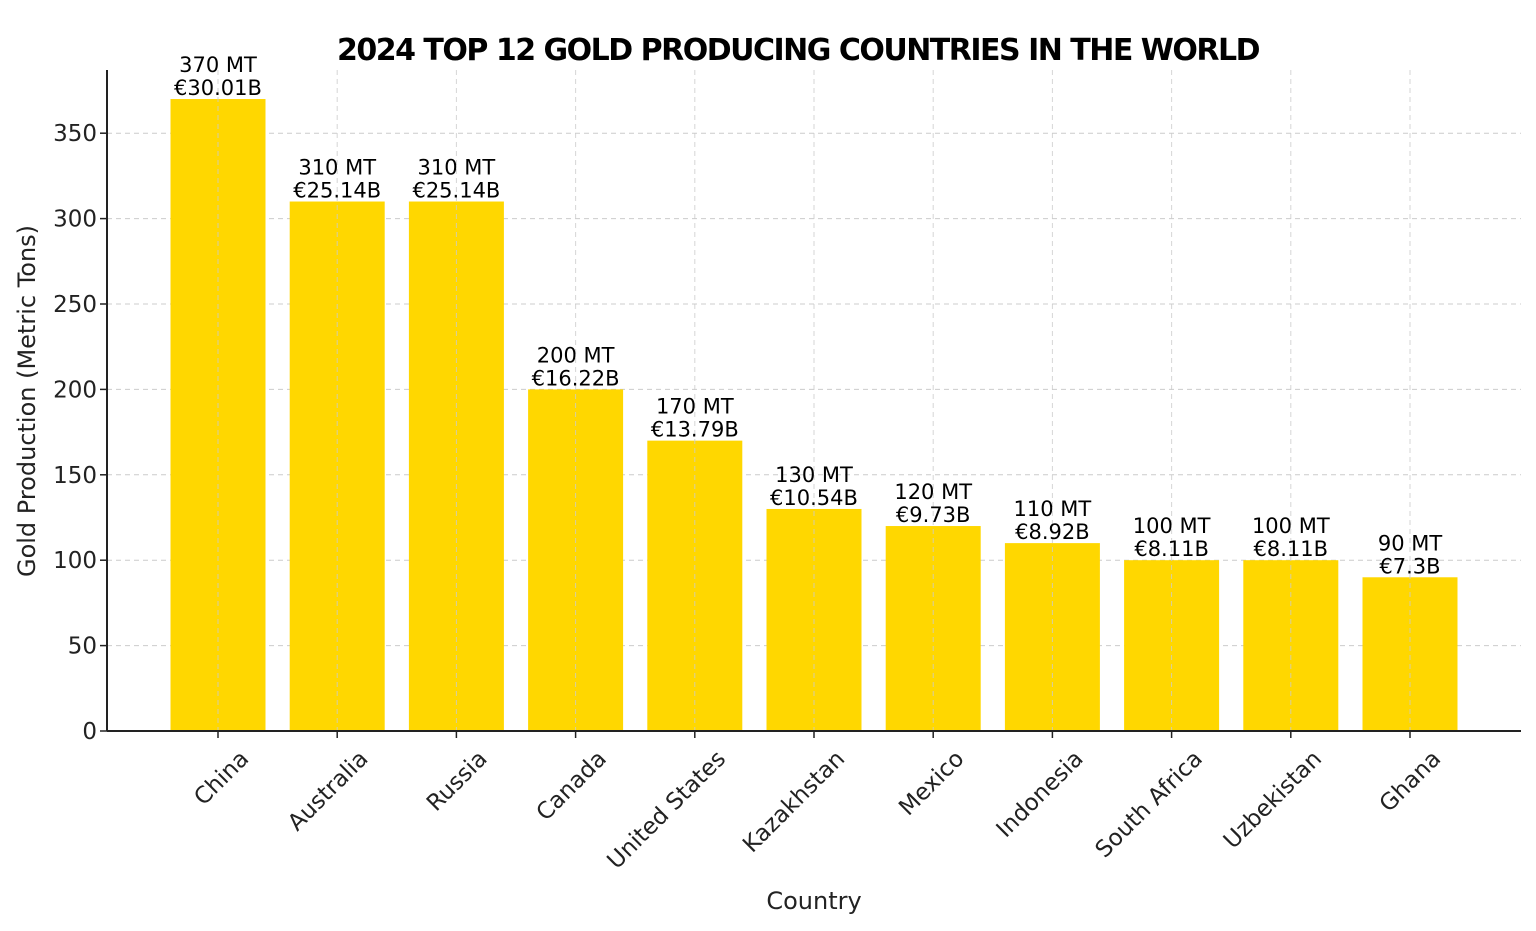  Describe the element at coordinates (576, 355) in the screenshot. I see `value-label: 200 MT` at that location.